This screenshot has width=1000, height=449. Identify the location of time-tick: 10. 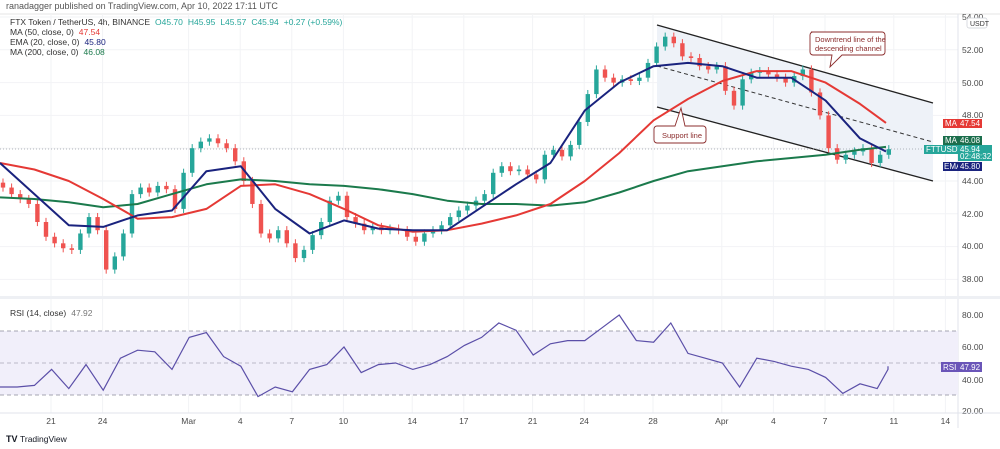
(344, 421).